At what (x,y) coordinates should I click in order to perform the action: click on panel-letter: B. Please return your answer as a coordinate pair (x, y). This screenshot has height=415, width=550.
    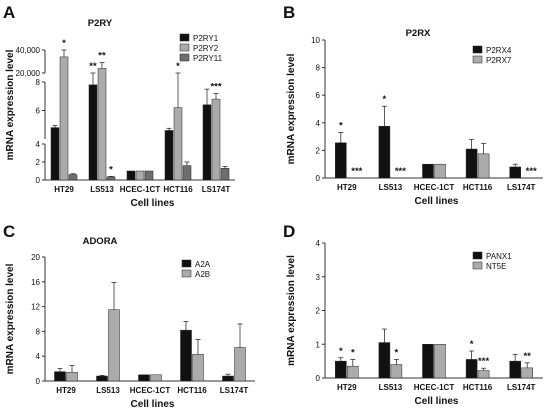
    Looking at the image, I should click on (289, 12).